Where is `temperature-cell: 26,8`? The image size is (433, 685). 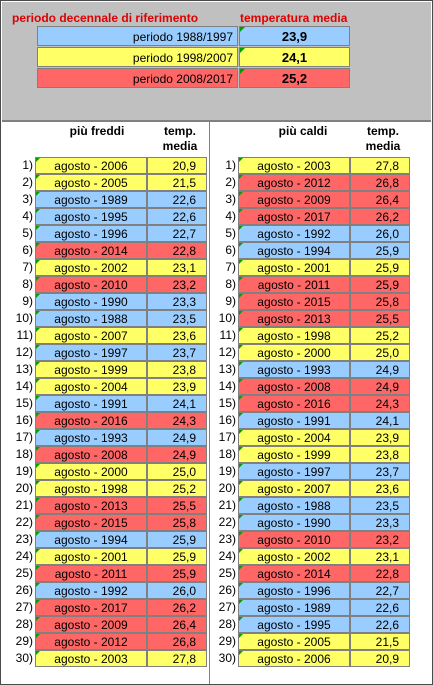 temperature-cell: 26,8 is located at coordinates (177, 641).